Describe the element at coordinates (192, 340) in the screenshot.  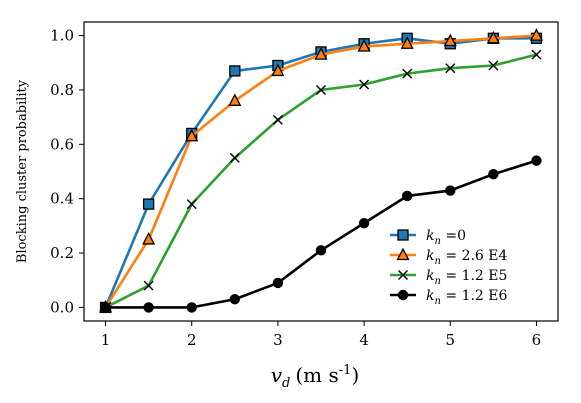
I see `x-tick-label: 2` at that location.